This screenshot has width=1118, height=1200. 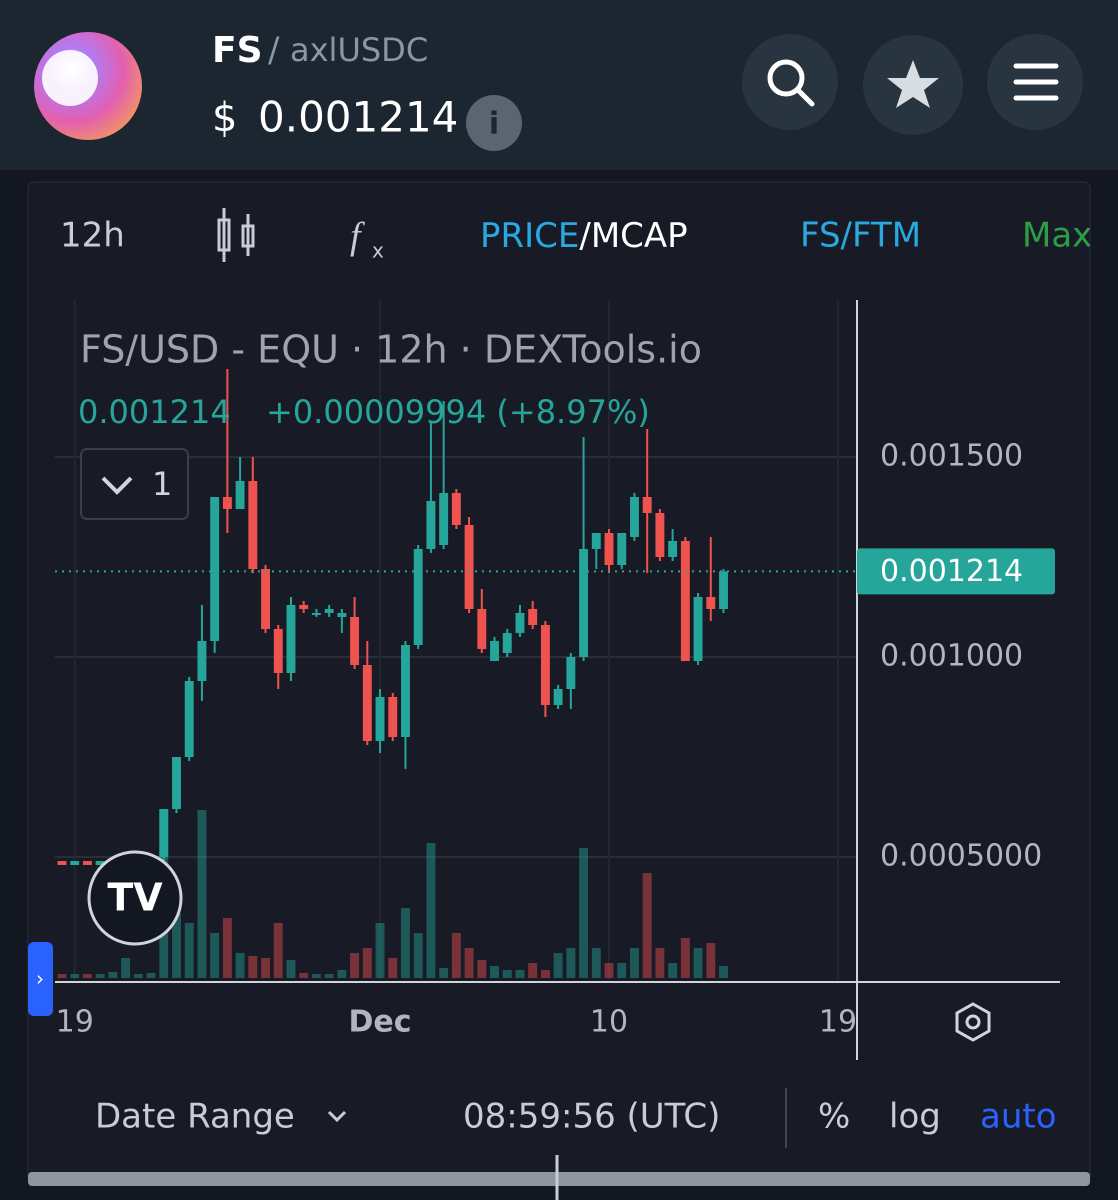 What do you see at coordinates (337, 1116) in the screenshot?
I see `dropdown-icon` at bounding box center [337, 1116].